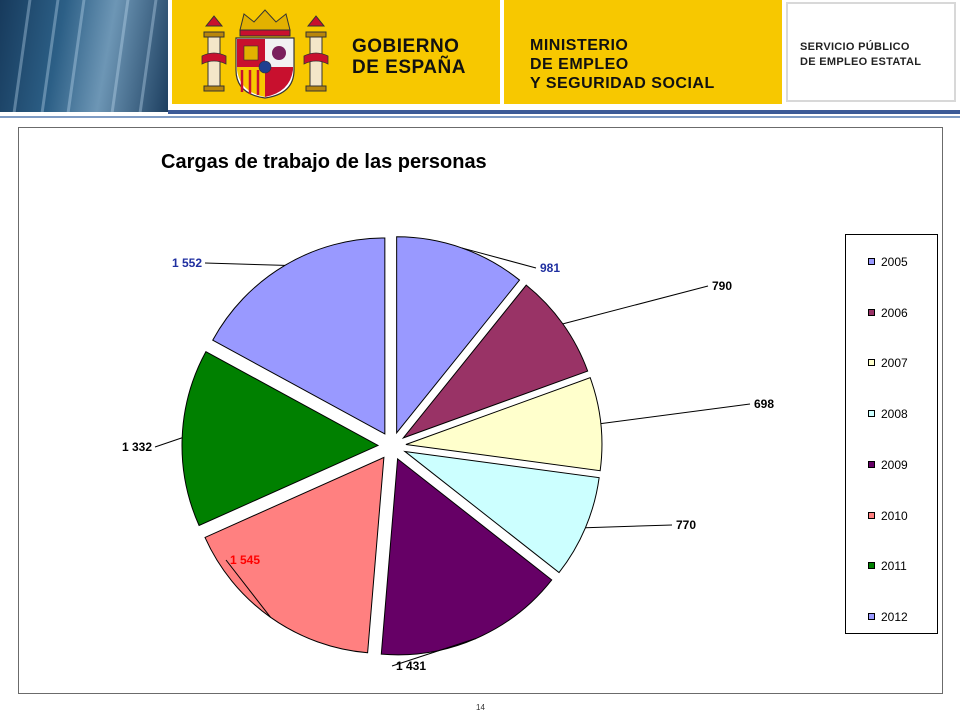 The width and height of the screenshot is (960, 720). I want to click on chart-title: Cargas de trabajo de las personas, so click(324, 162).